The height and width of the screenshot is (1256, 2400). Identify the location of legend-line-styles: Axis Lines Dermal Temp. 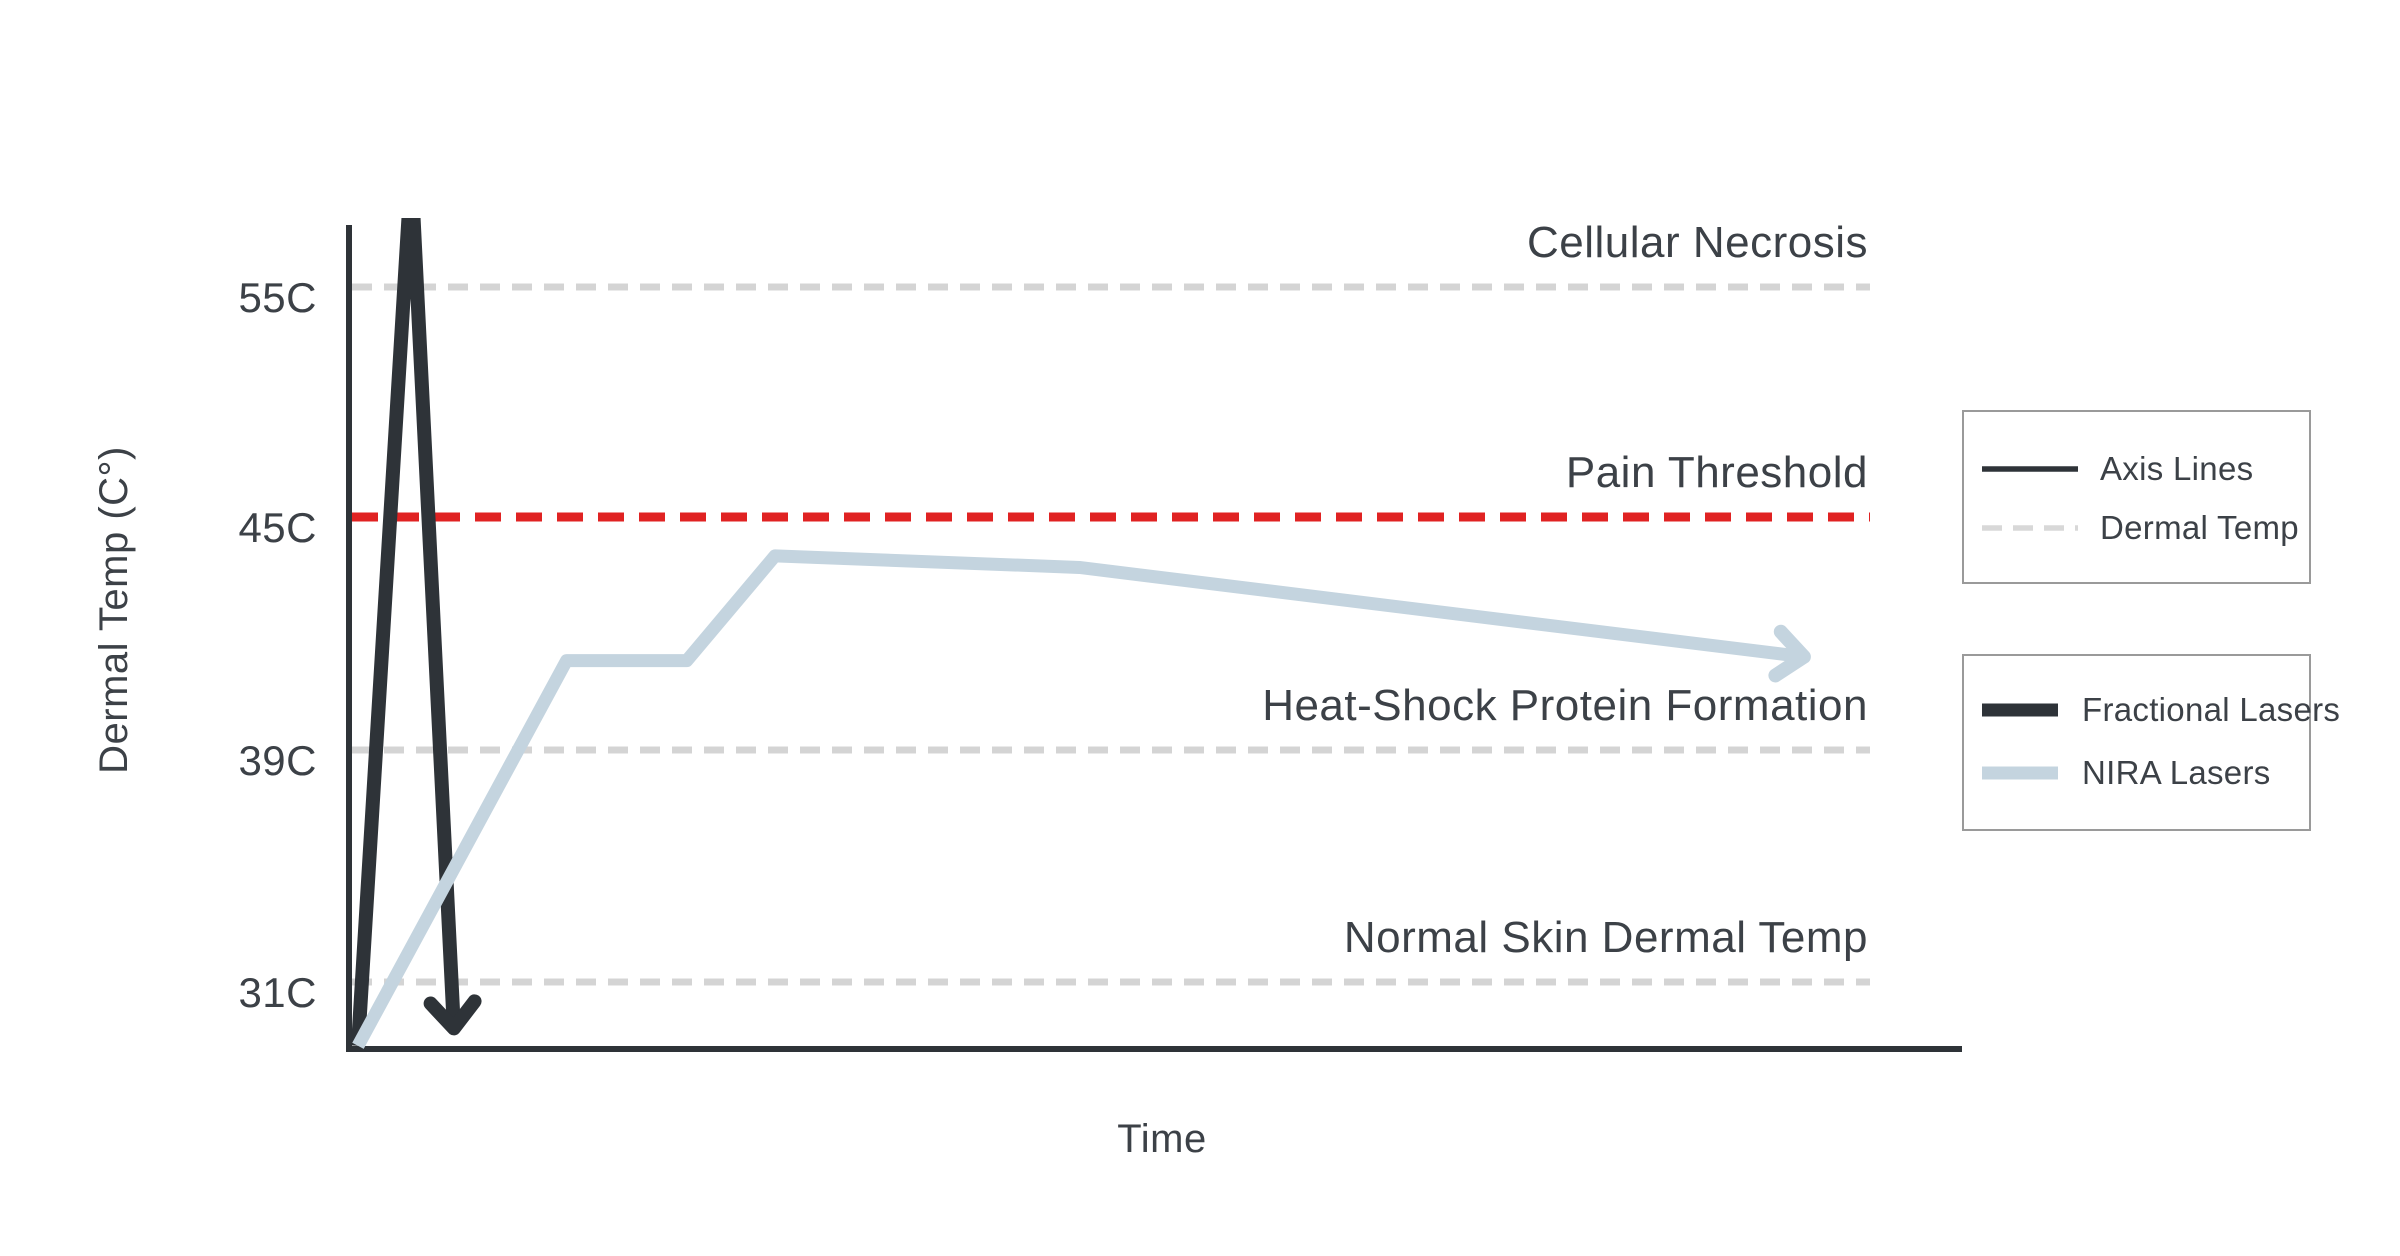
(2136, 497).